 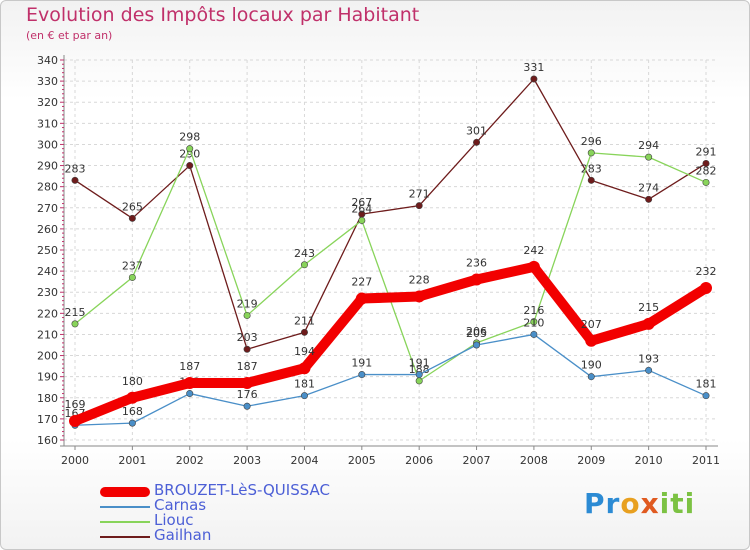 What do you see at coordinates (132, 397) in the screenshot?
I see `point-brouzet-l-s-quissac-2001` at bounding box center [132, 397].